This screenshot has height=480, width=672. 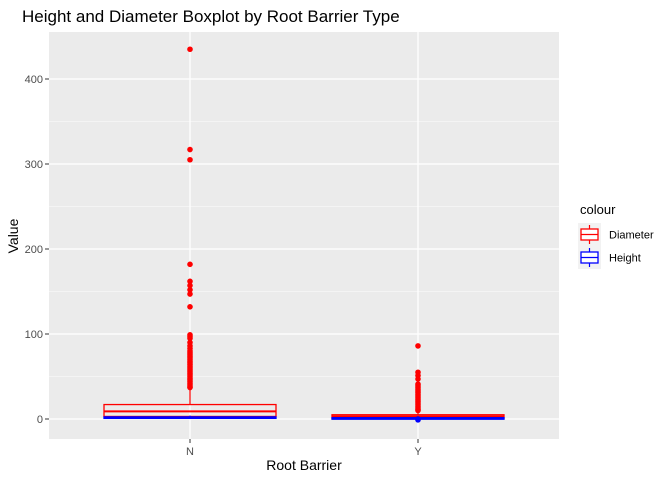 I want to click on y-tick-label: 400, so click(x=34, y=80).